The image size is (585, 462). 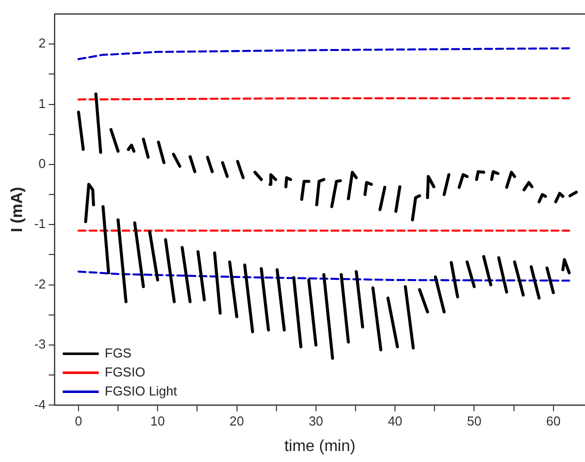 What do you see at coordinates (316, 421) in the screenshot?
I see `x-tick-label: 30` at bounding box center [316, 421].